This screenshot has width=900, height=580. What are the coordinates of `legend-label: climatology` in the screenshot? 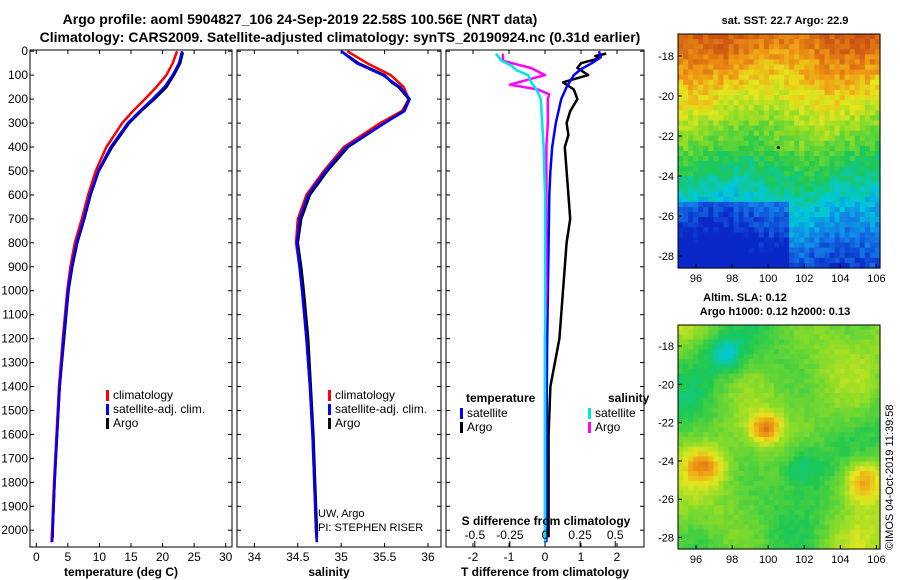 It's located at (143, 395).